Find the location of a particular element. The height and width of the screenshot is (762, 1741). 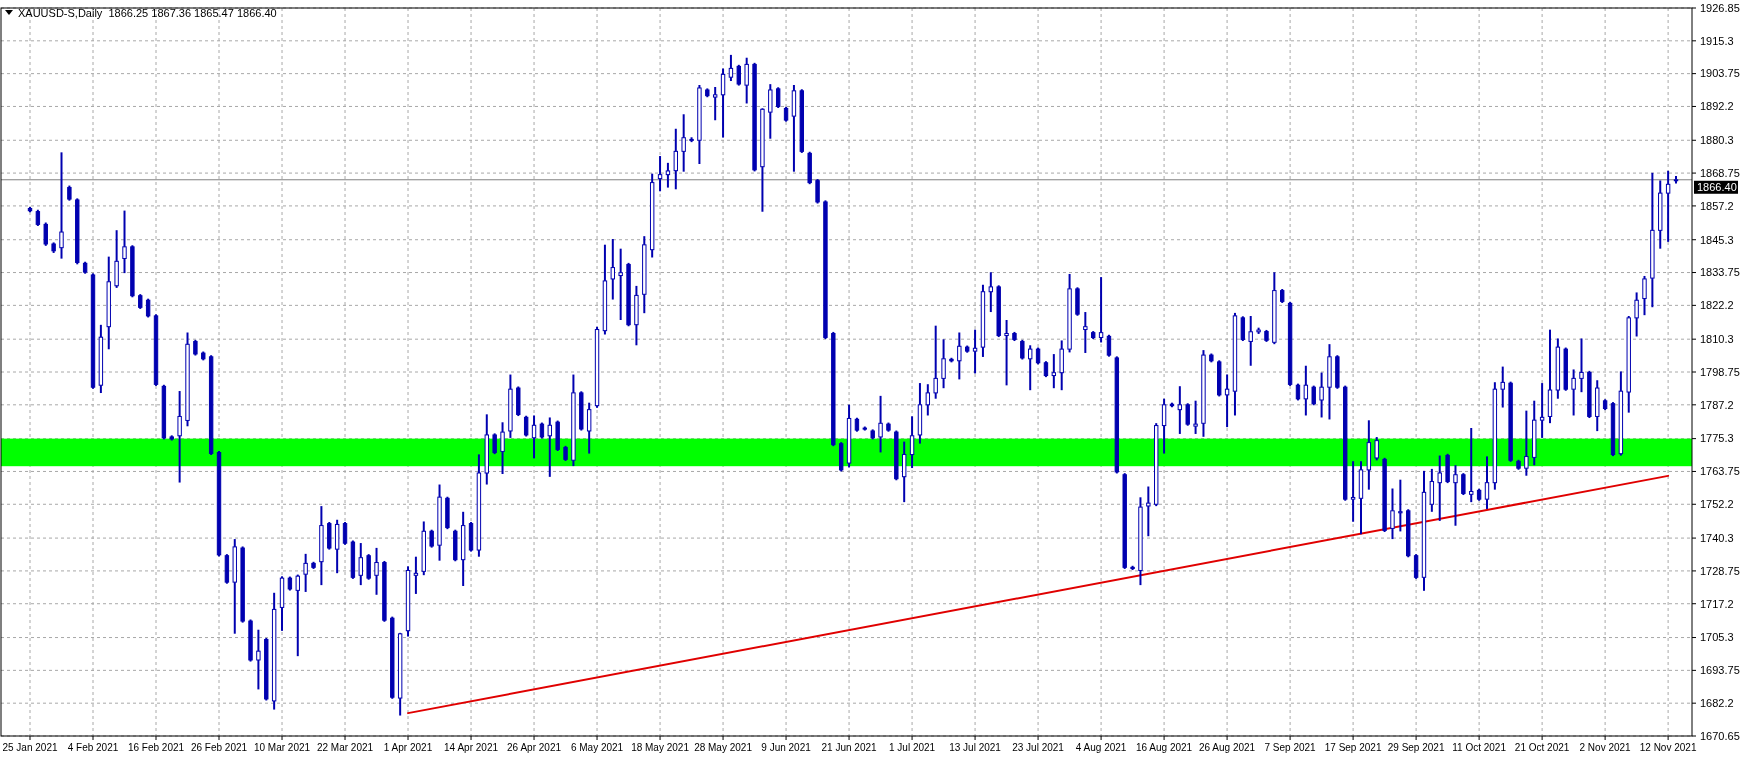

y-tick-label: 1740.3 is located at coordinates (1717, 537).